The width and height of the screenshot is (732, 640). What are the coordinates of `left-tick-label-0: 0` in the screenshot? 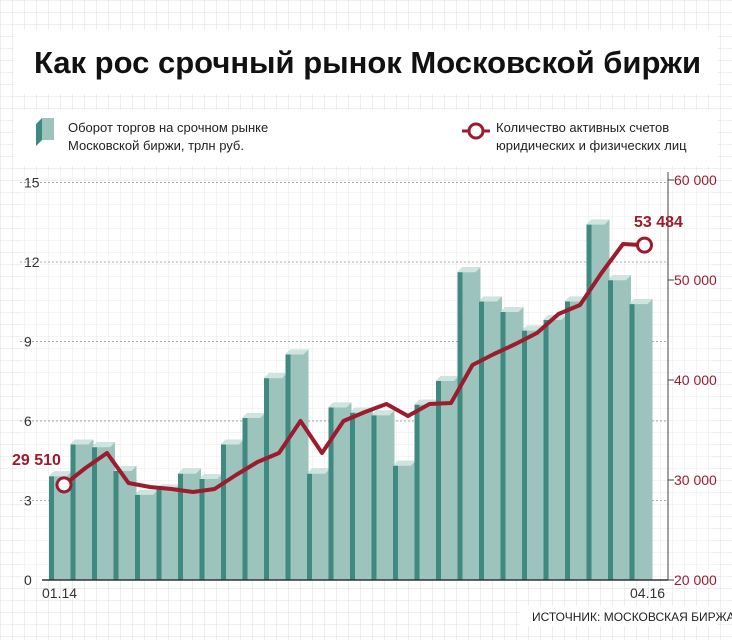 It's located at (28, 580).